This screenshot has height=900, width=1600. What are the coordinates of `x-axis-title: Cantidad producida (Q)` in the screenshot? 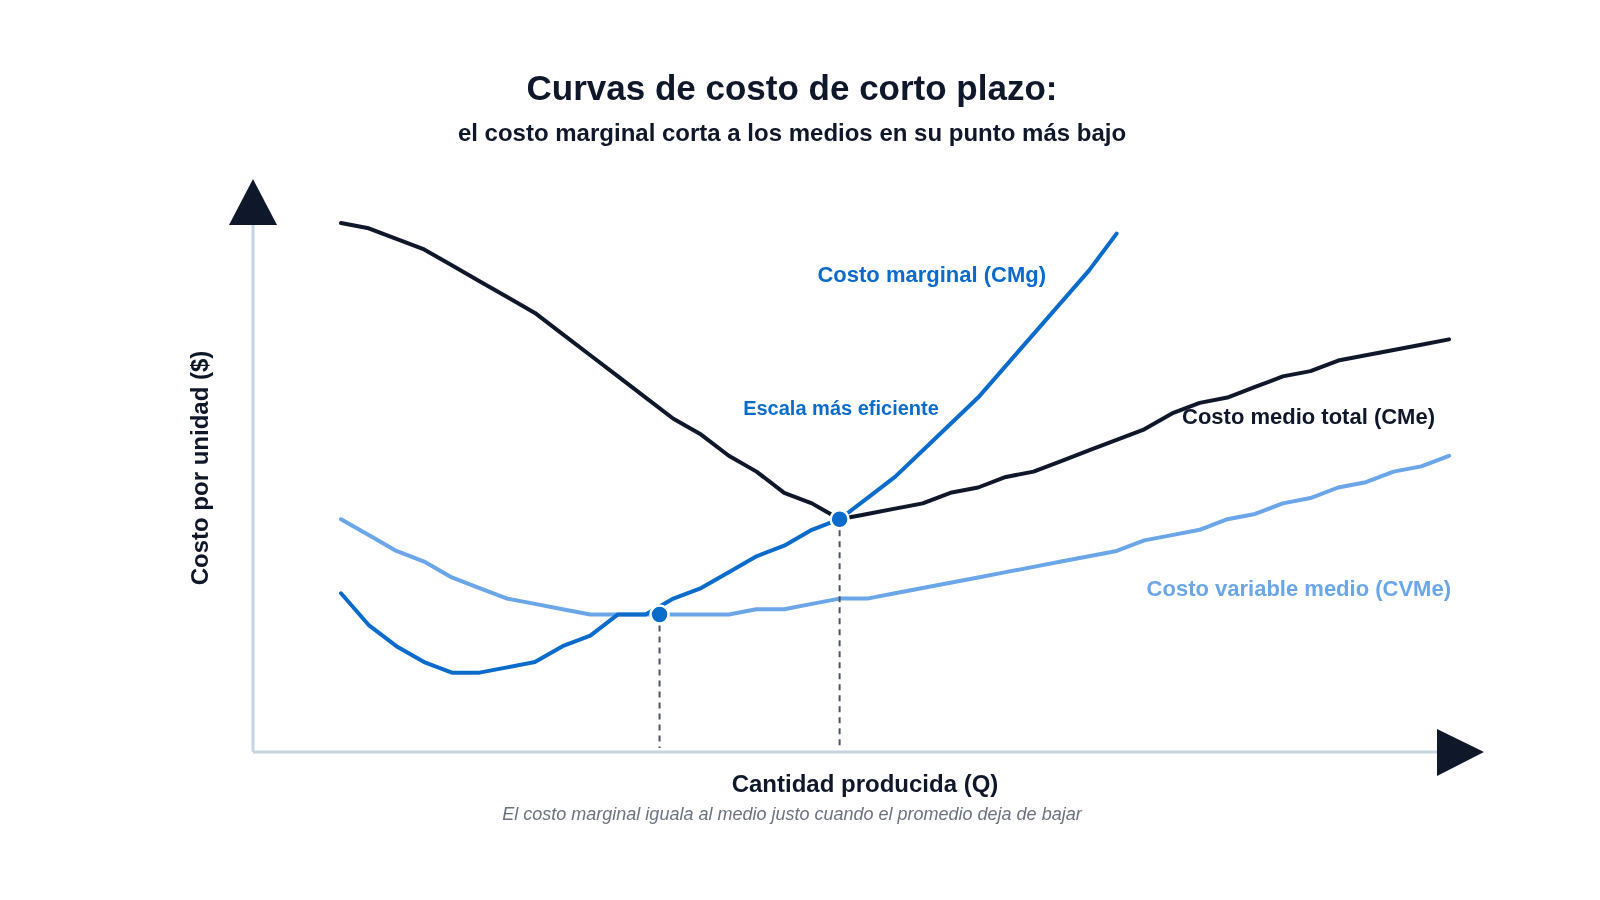 It's located at (865, 783).